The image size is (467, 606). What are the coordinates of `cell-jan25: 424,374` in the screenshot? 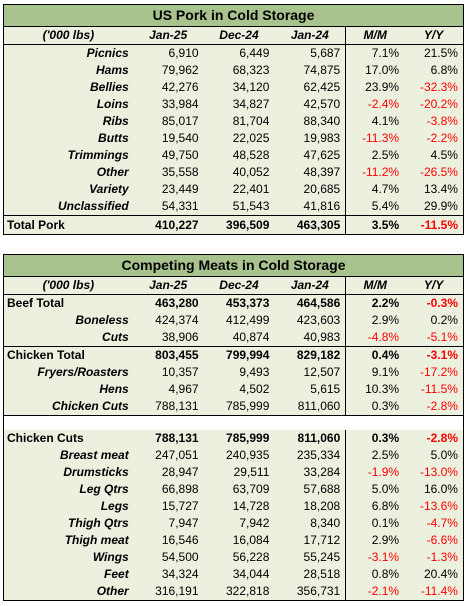 It's located at (177, 320).